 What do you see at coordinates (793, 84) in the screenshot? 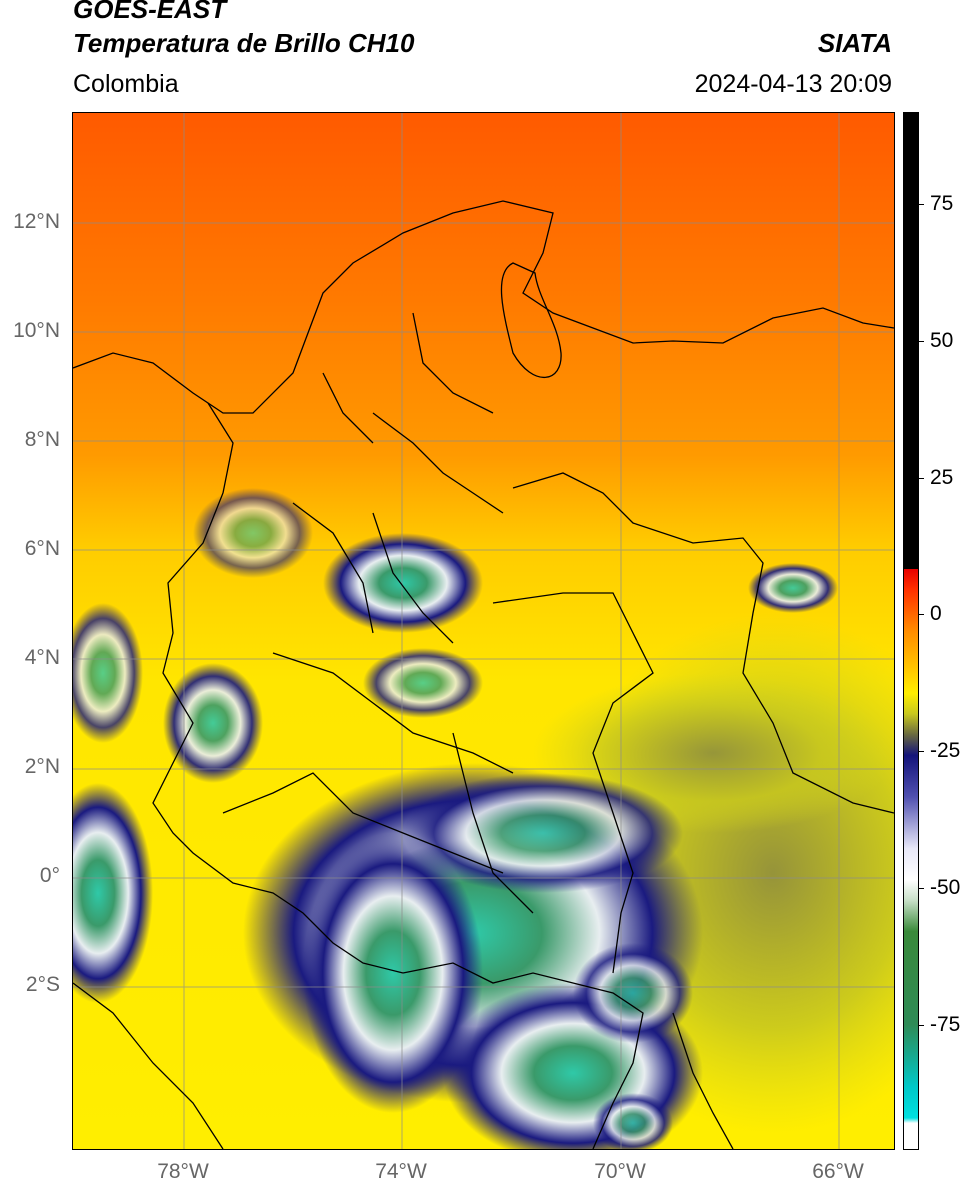
I see `datetime-label: 2024-04-13 20:09` at bounding box center [793, 84].